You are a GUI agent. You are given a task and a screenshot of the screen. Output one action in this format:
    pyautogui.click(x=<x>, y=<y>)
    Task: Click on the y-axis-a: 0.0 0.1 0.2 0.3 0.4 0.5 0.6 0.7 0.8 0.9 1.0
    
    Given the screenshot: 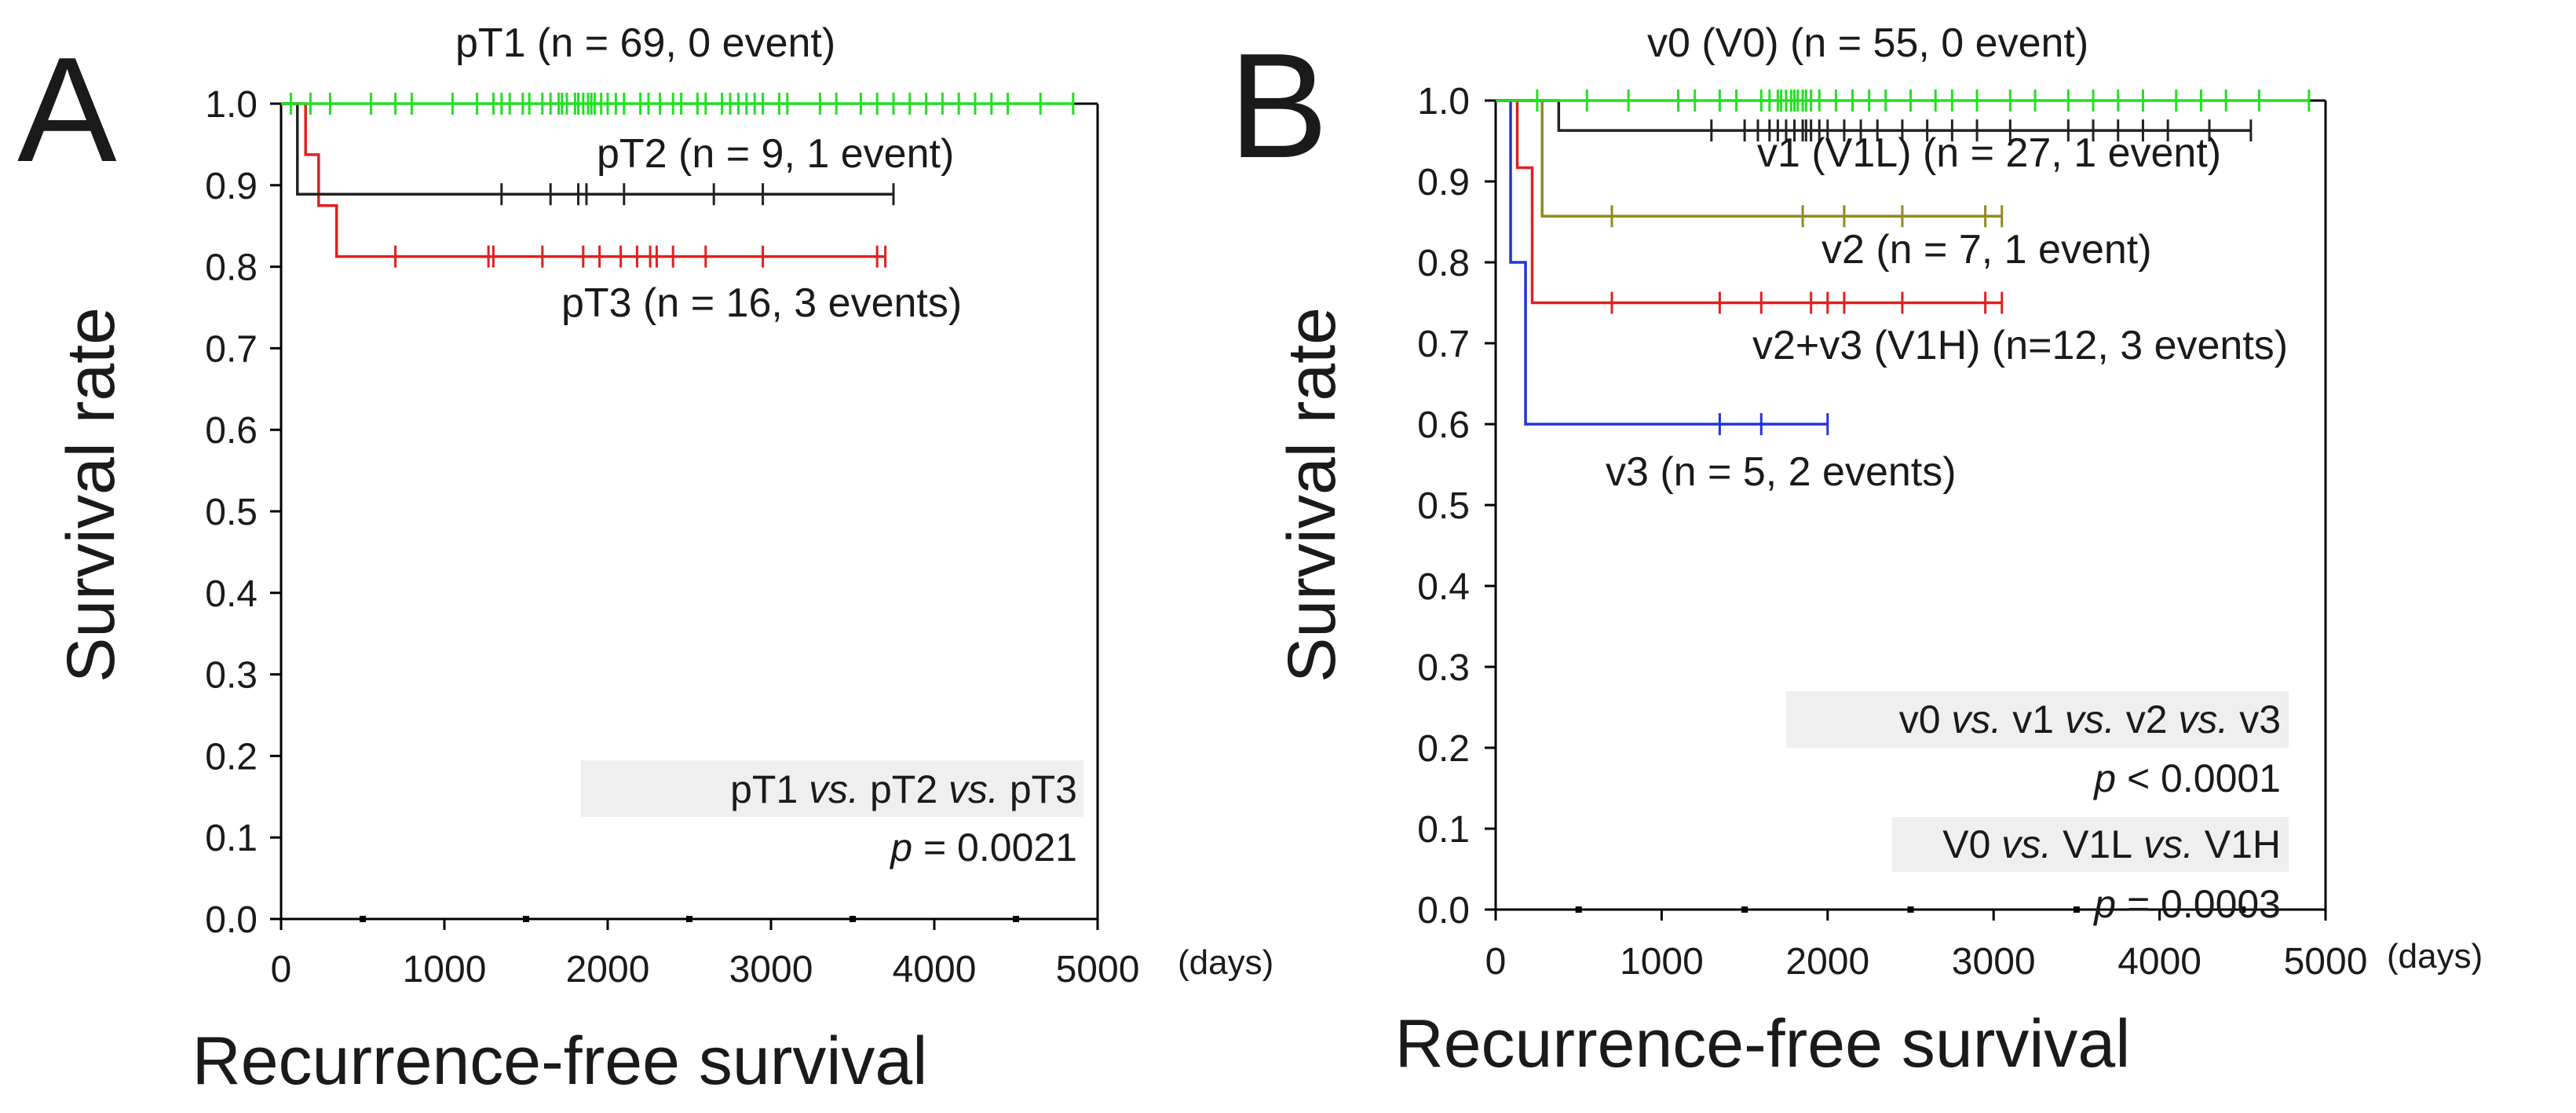 What is the action you would take?
    pyautogui.click(x=244, y=512)
    